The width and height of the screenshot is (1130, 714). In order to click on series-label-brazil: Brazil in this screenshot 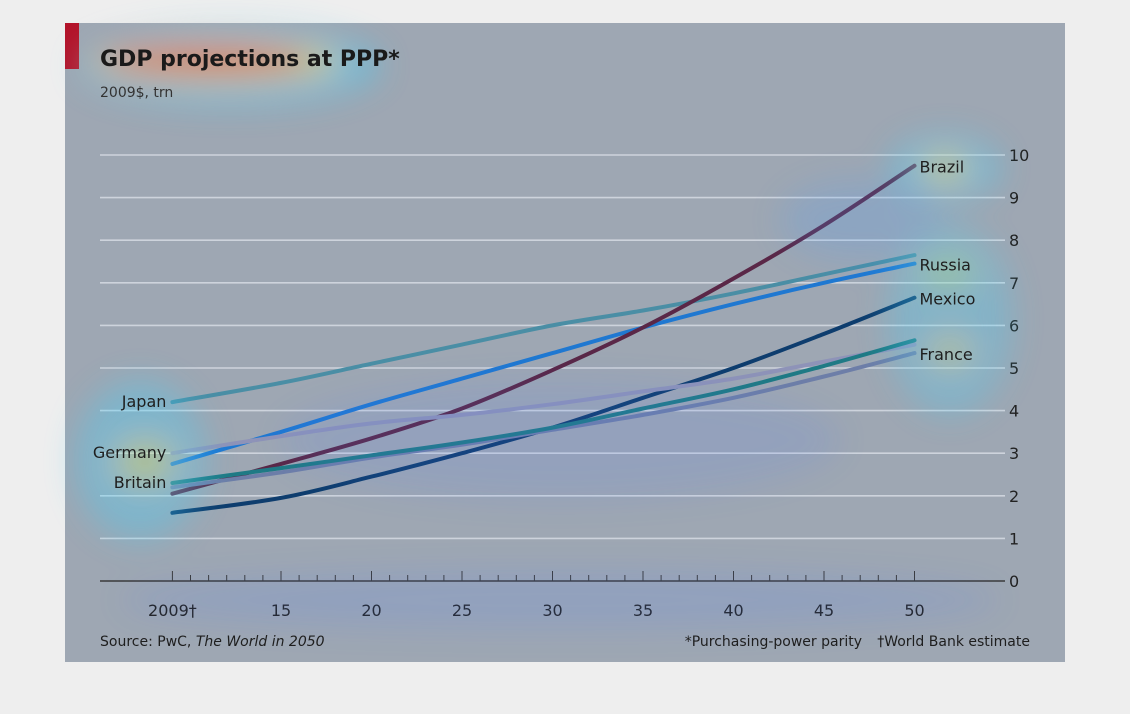, I will do `click(942, 167)`.